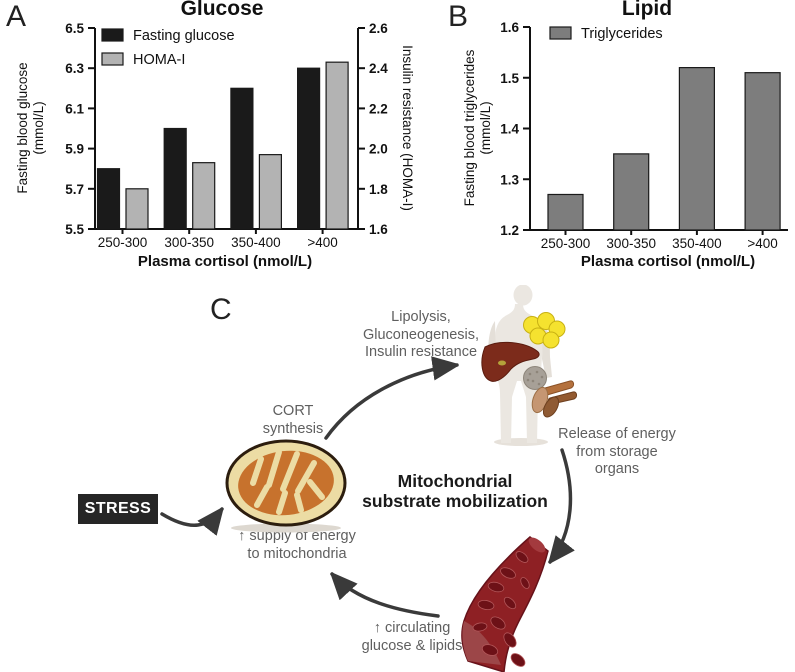 The image size is (795, 672). I want to click on blood-vessel-icon, so click(505, 604).